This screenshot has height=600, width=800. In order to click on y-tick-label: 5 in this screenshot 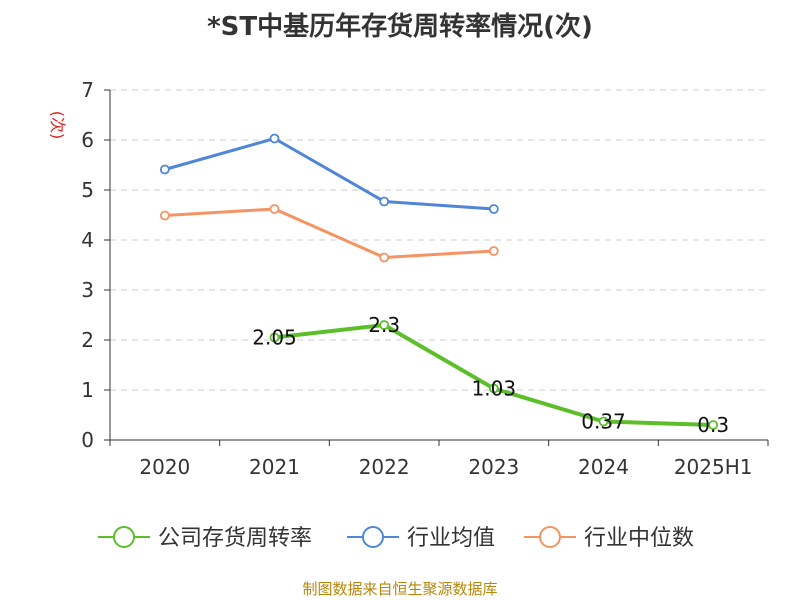, I will do `click(87, 190)`.